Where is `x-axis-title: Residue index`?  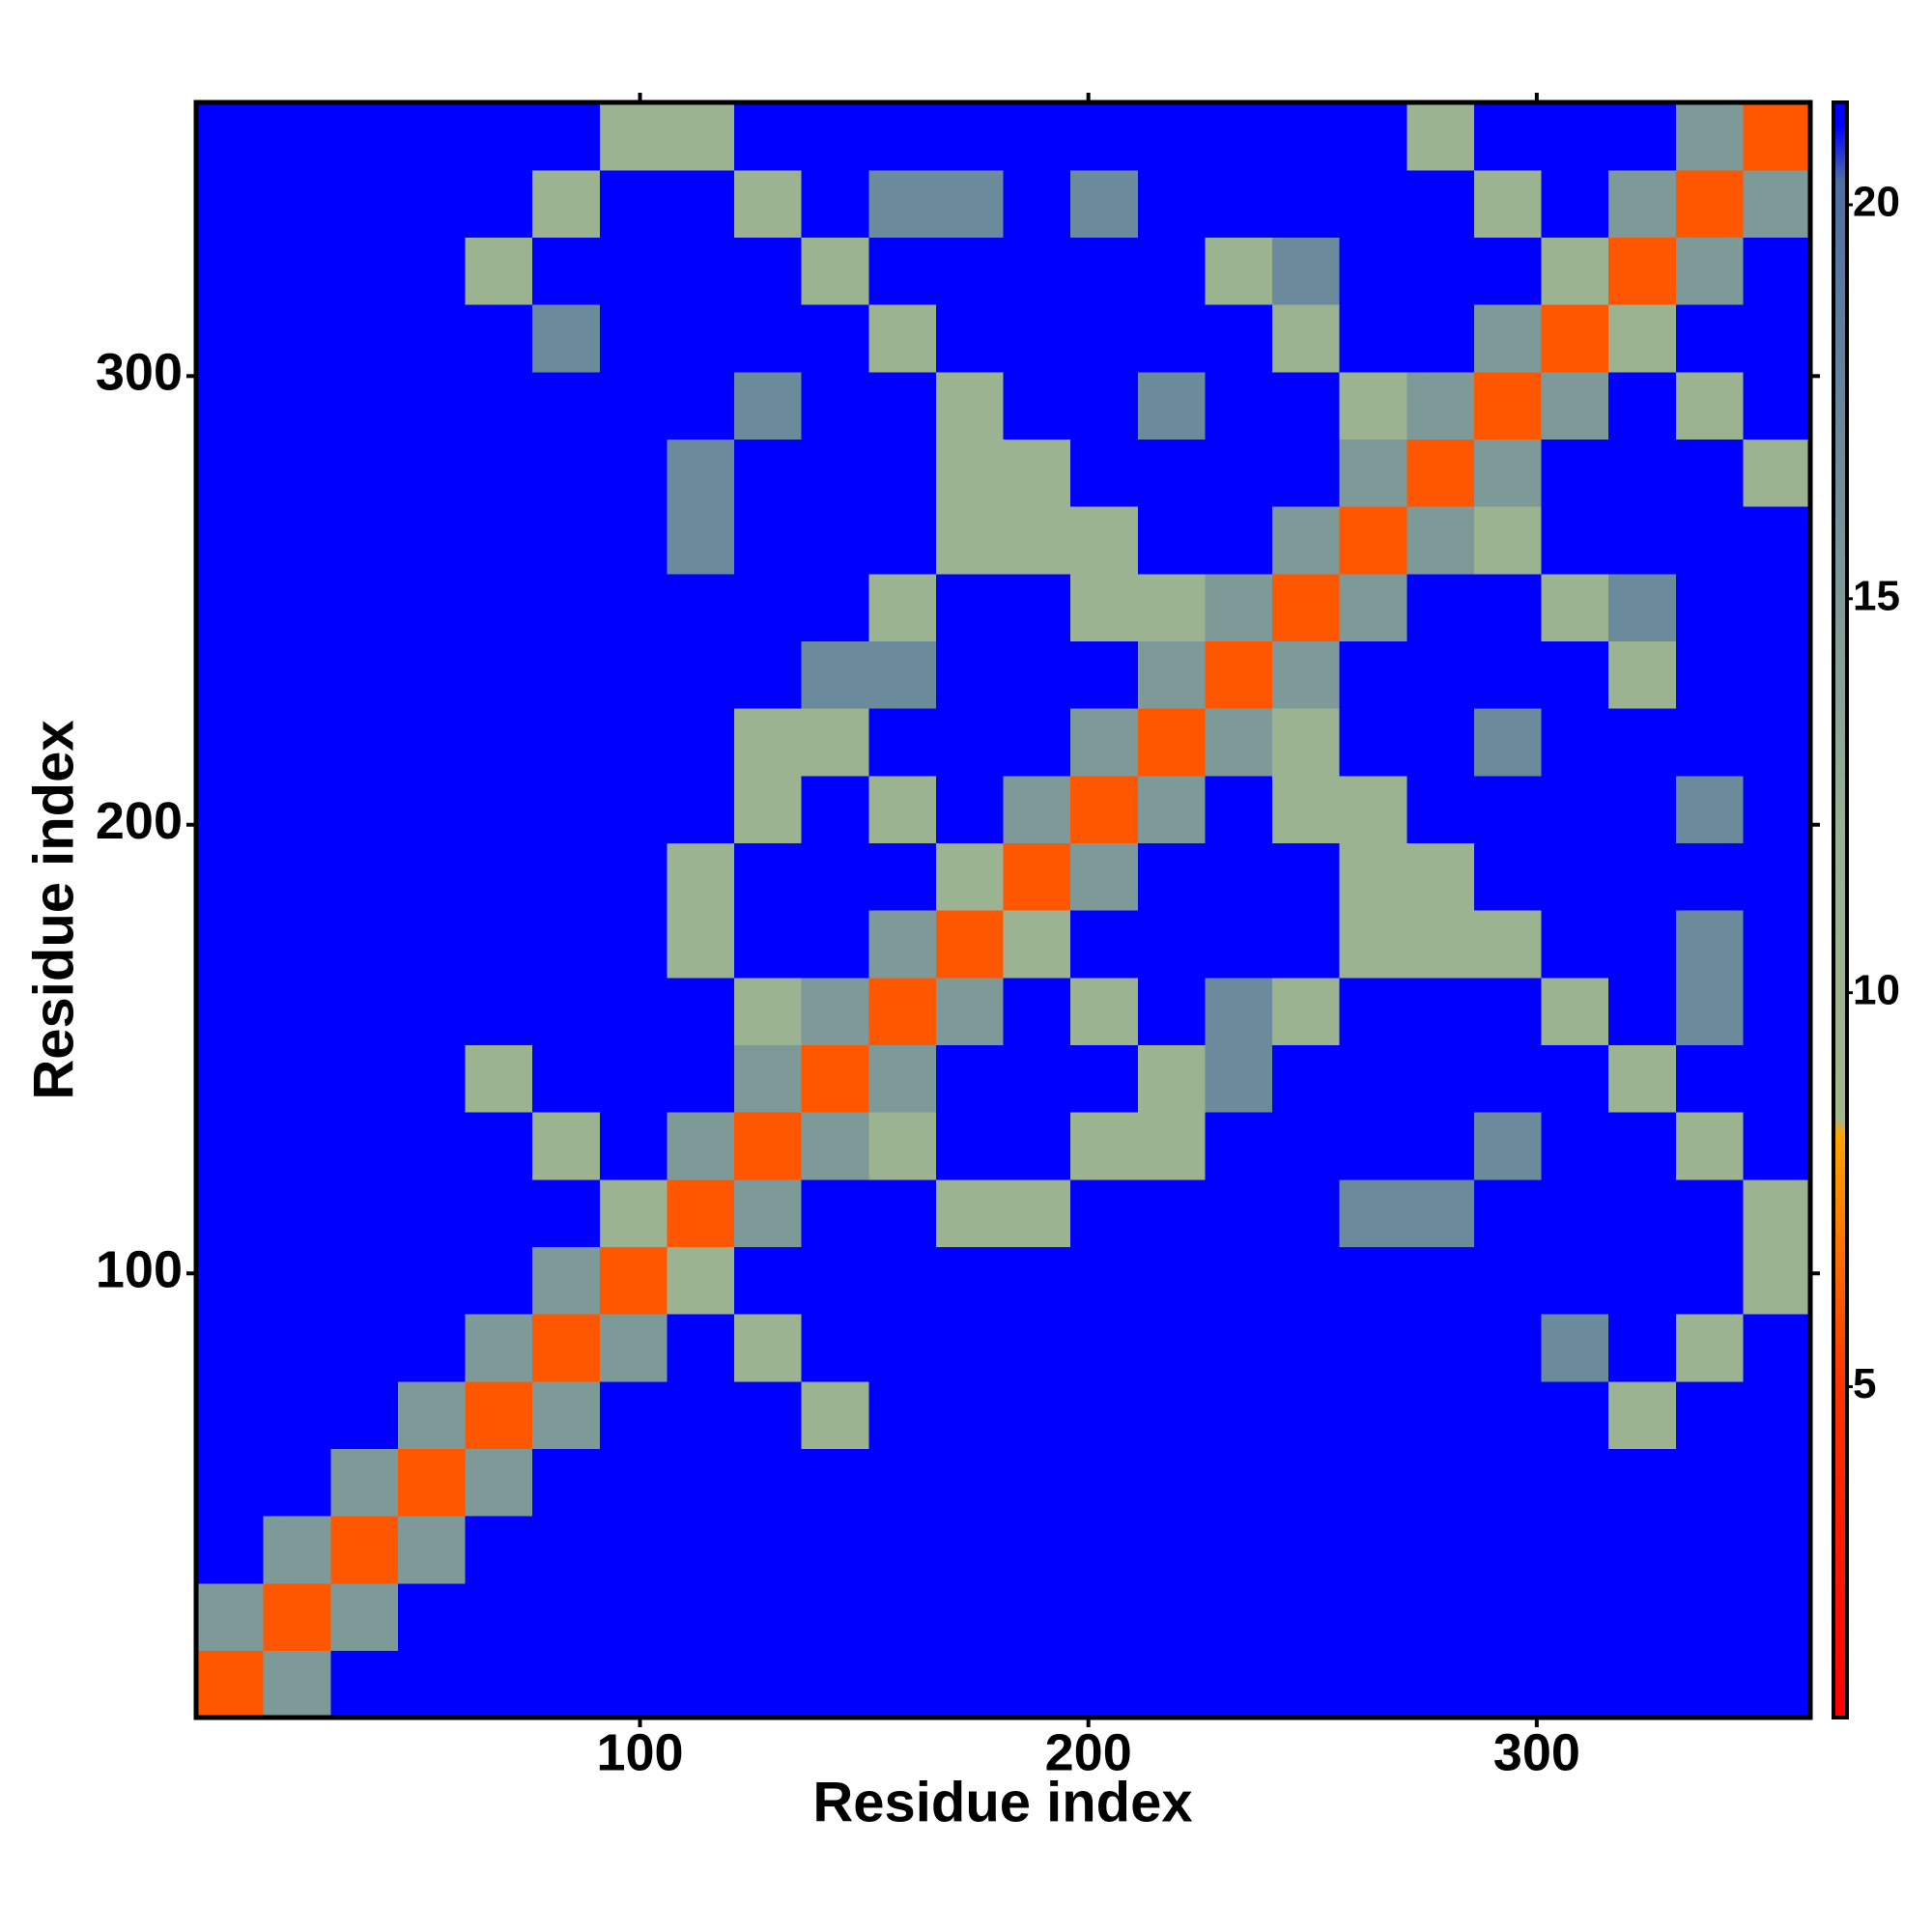
x-axis-title: Residue index is located at coordinates (1002, 1802).